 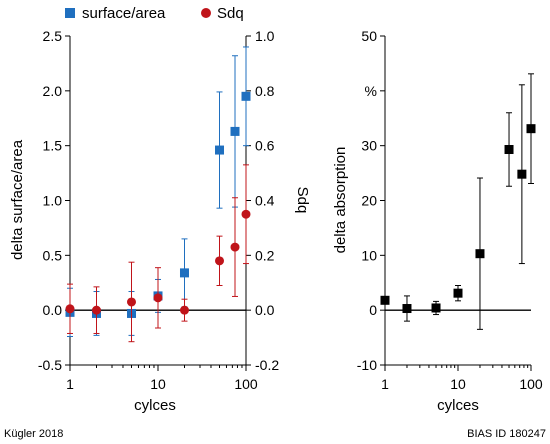 What do you see at coordinates (367, 365) in the screenshot?
I see `y-tick-label: -10` at bounding box center [367, 365].